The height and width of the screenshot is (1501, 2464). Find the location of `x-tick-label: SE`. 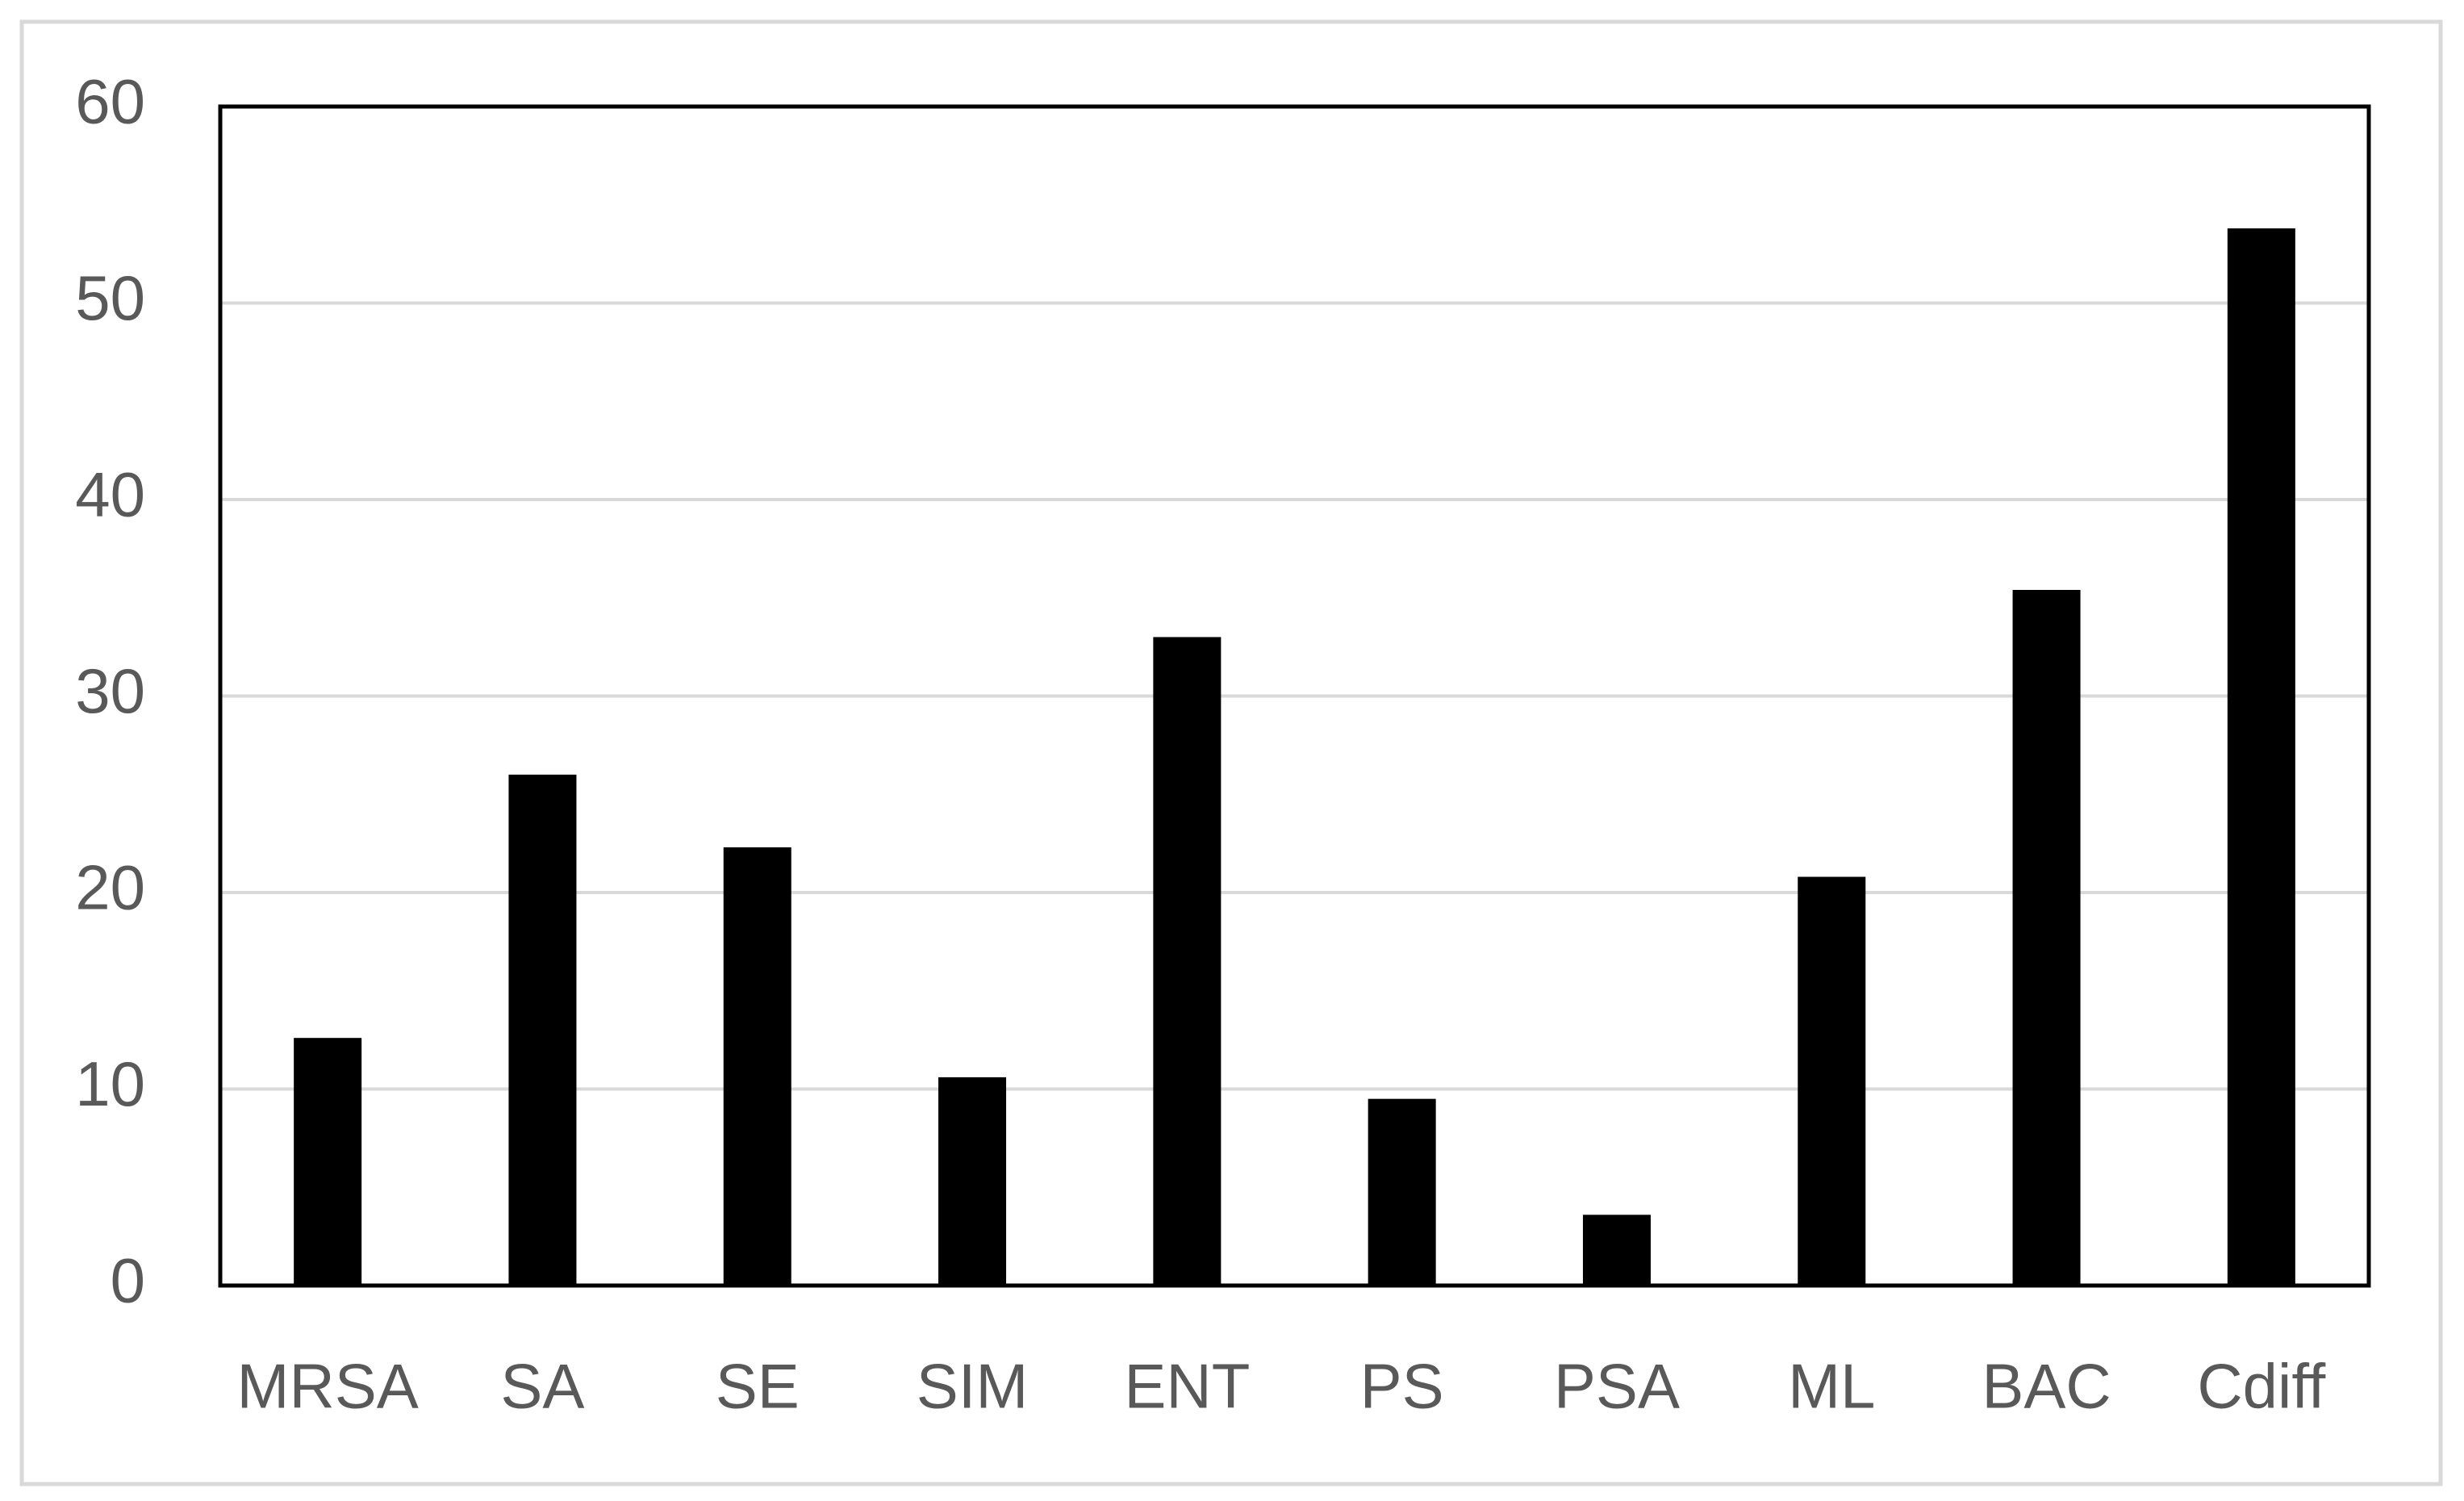

x-tick-label: SE is located at coordinates (758, 1387).